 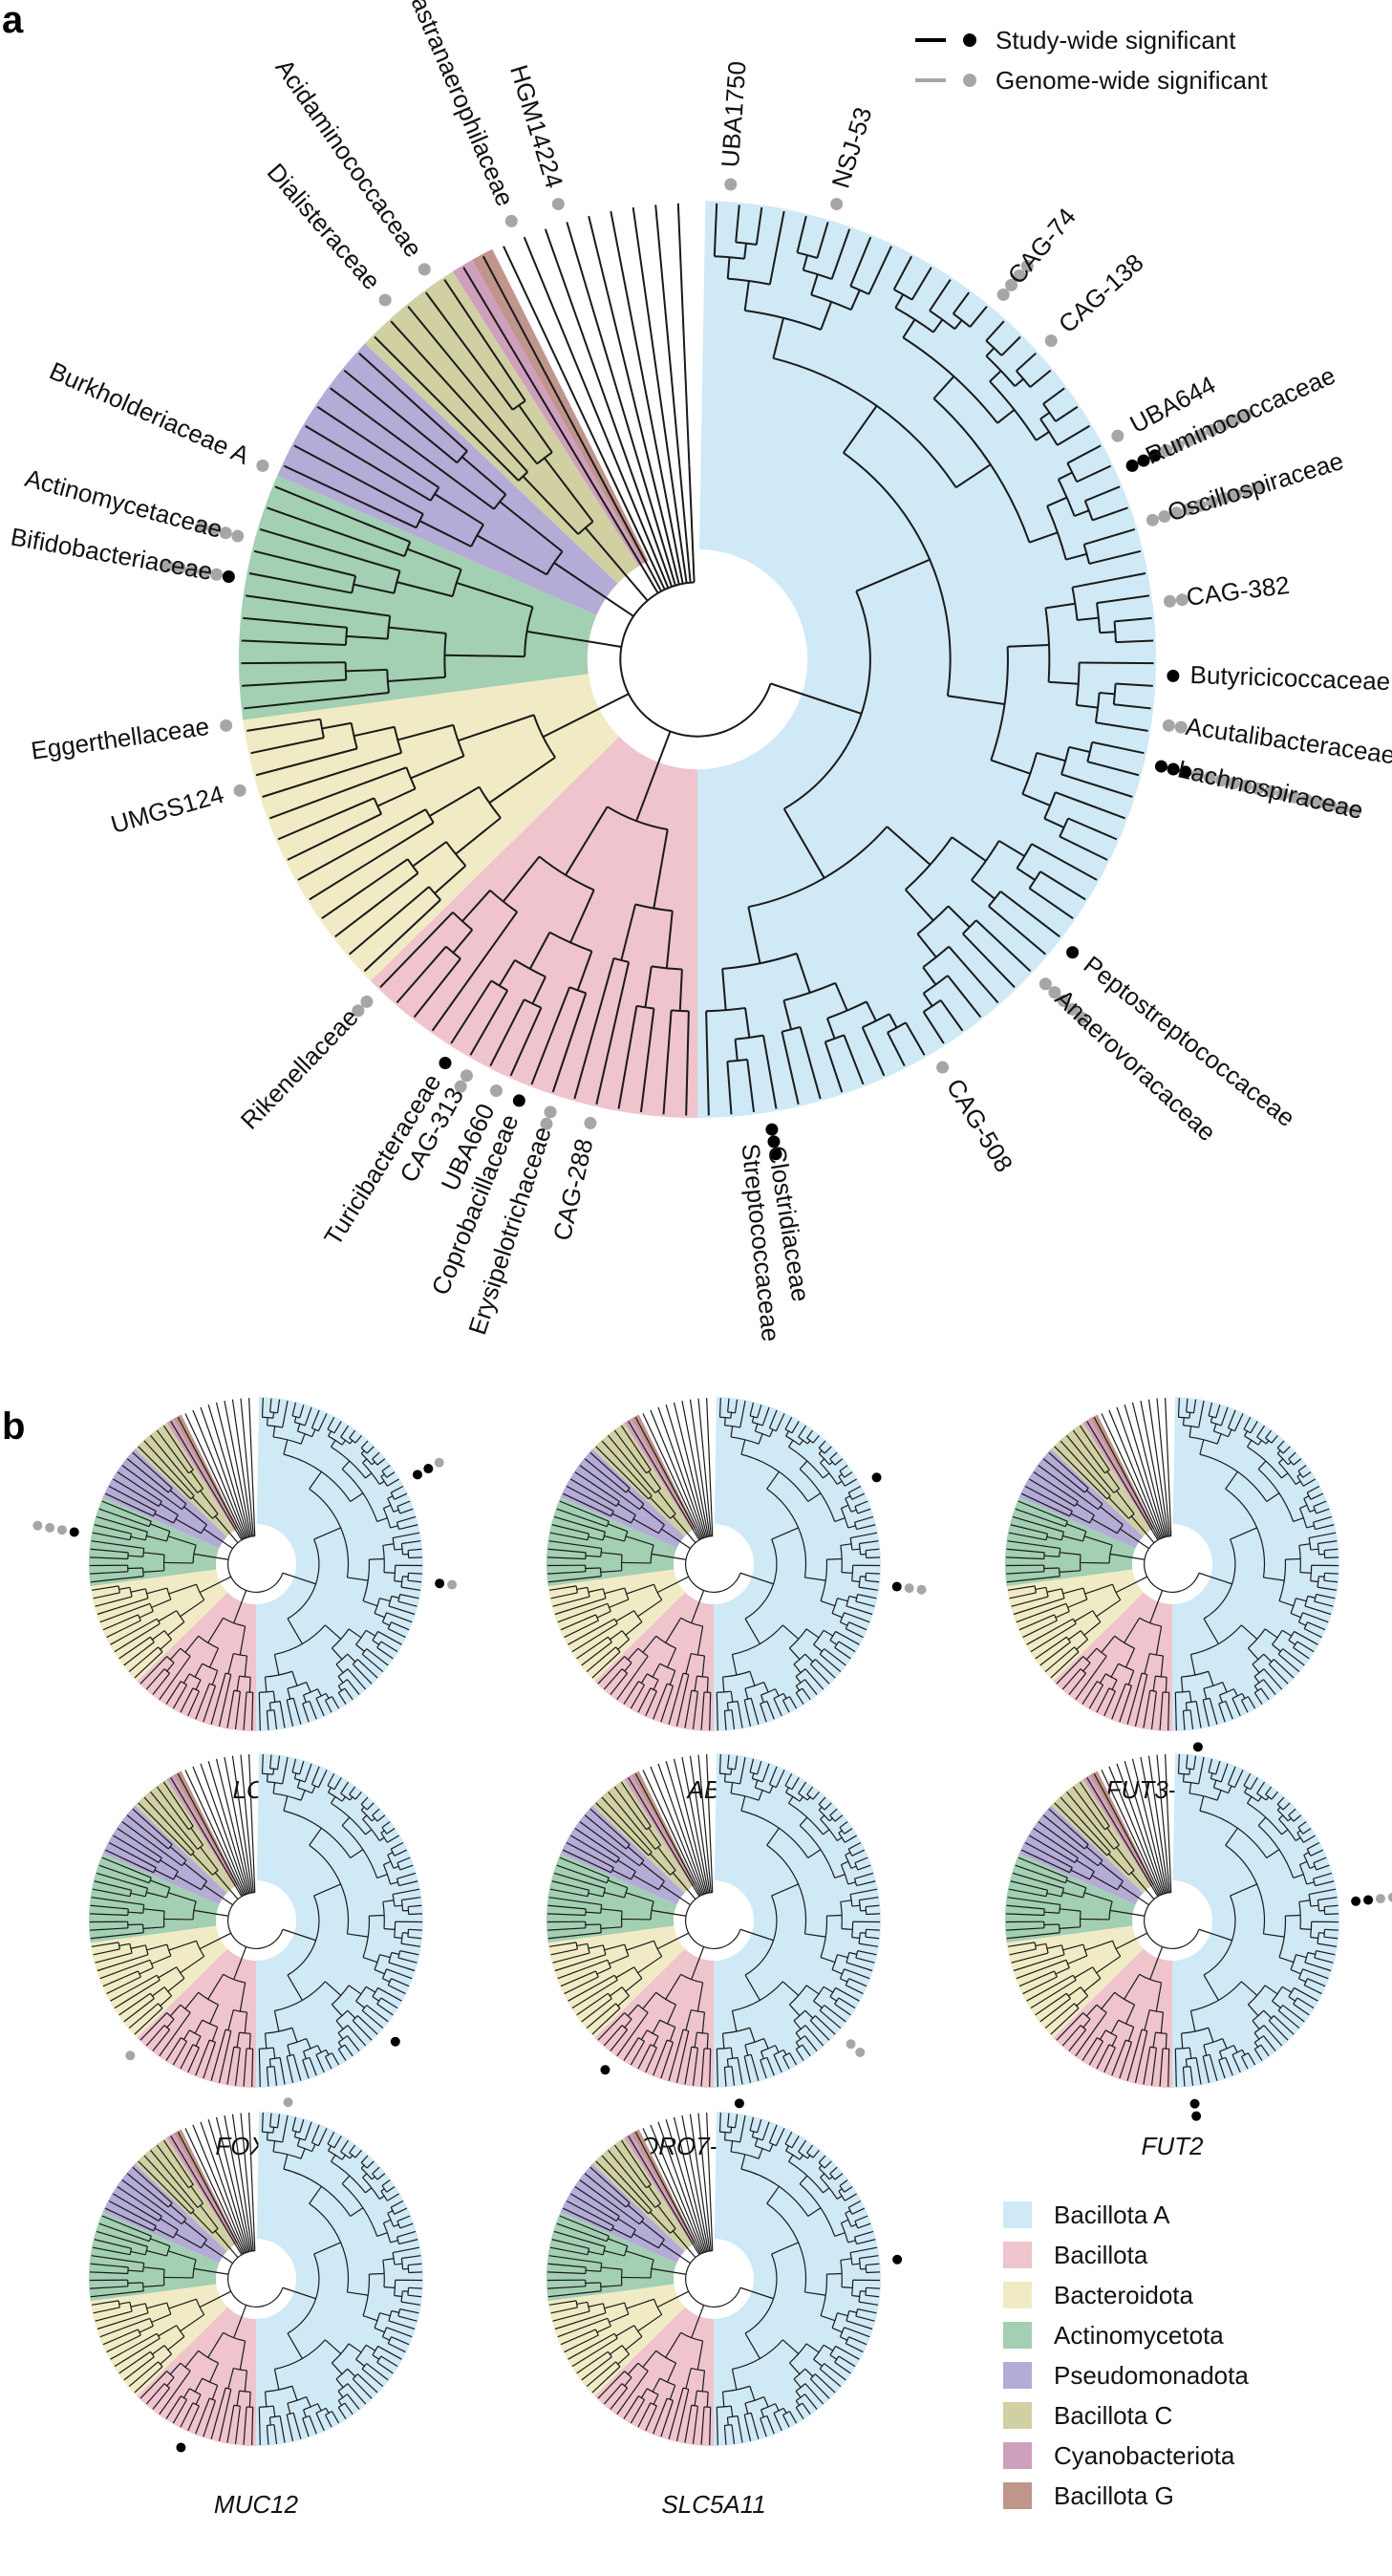 What do you see at coordinates (1152, 2375) in the screenshot?
I see `phylum-label: Pseudomonadota` at bounding box center [1152, 2375].